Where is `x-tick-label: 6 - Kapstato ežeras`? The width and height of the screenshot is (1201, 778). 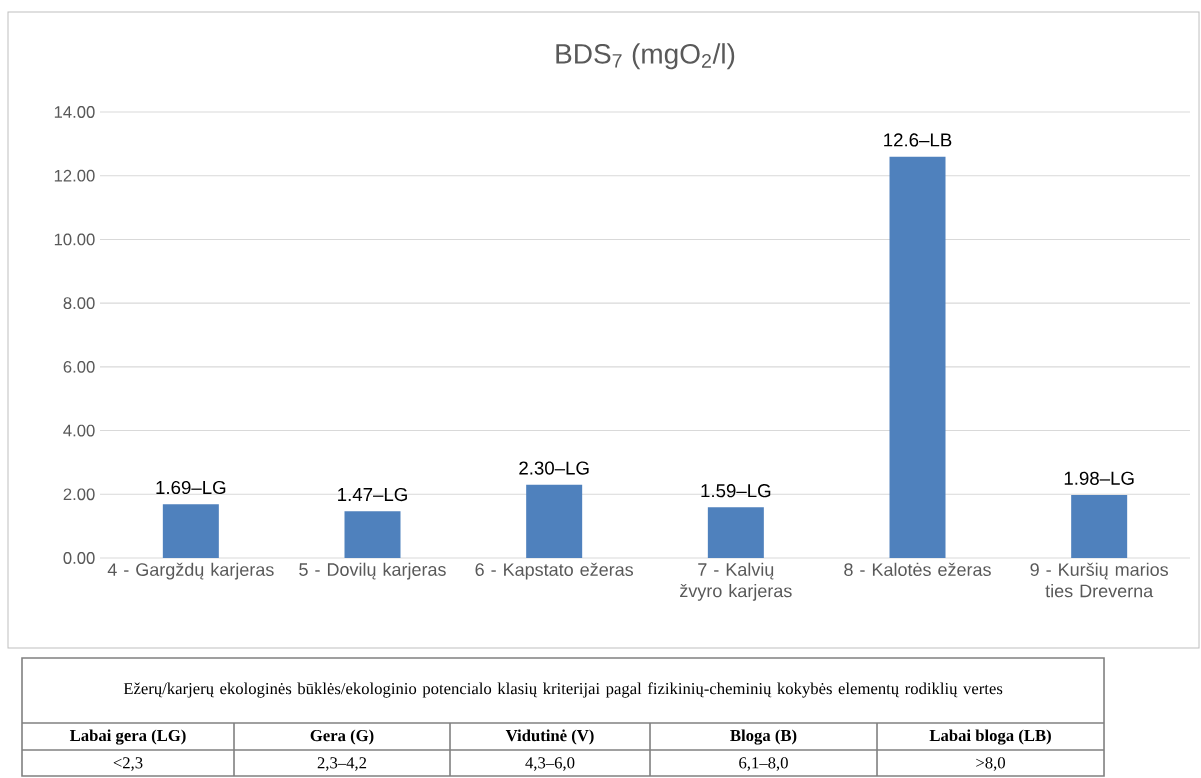 x-tick-label: 6 - Kapstato ežeras is located at coordinates (554, 571).